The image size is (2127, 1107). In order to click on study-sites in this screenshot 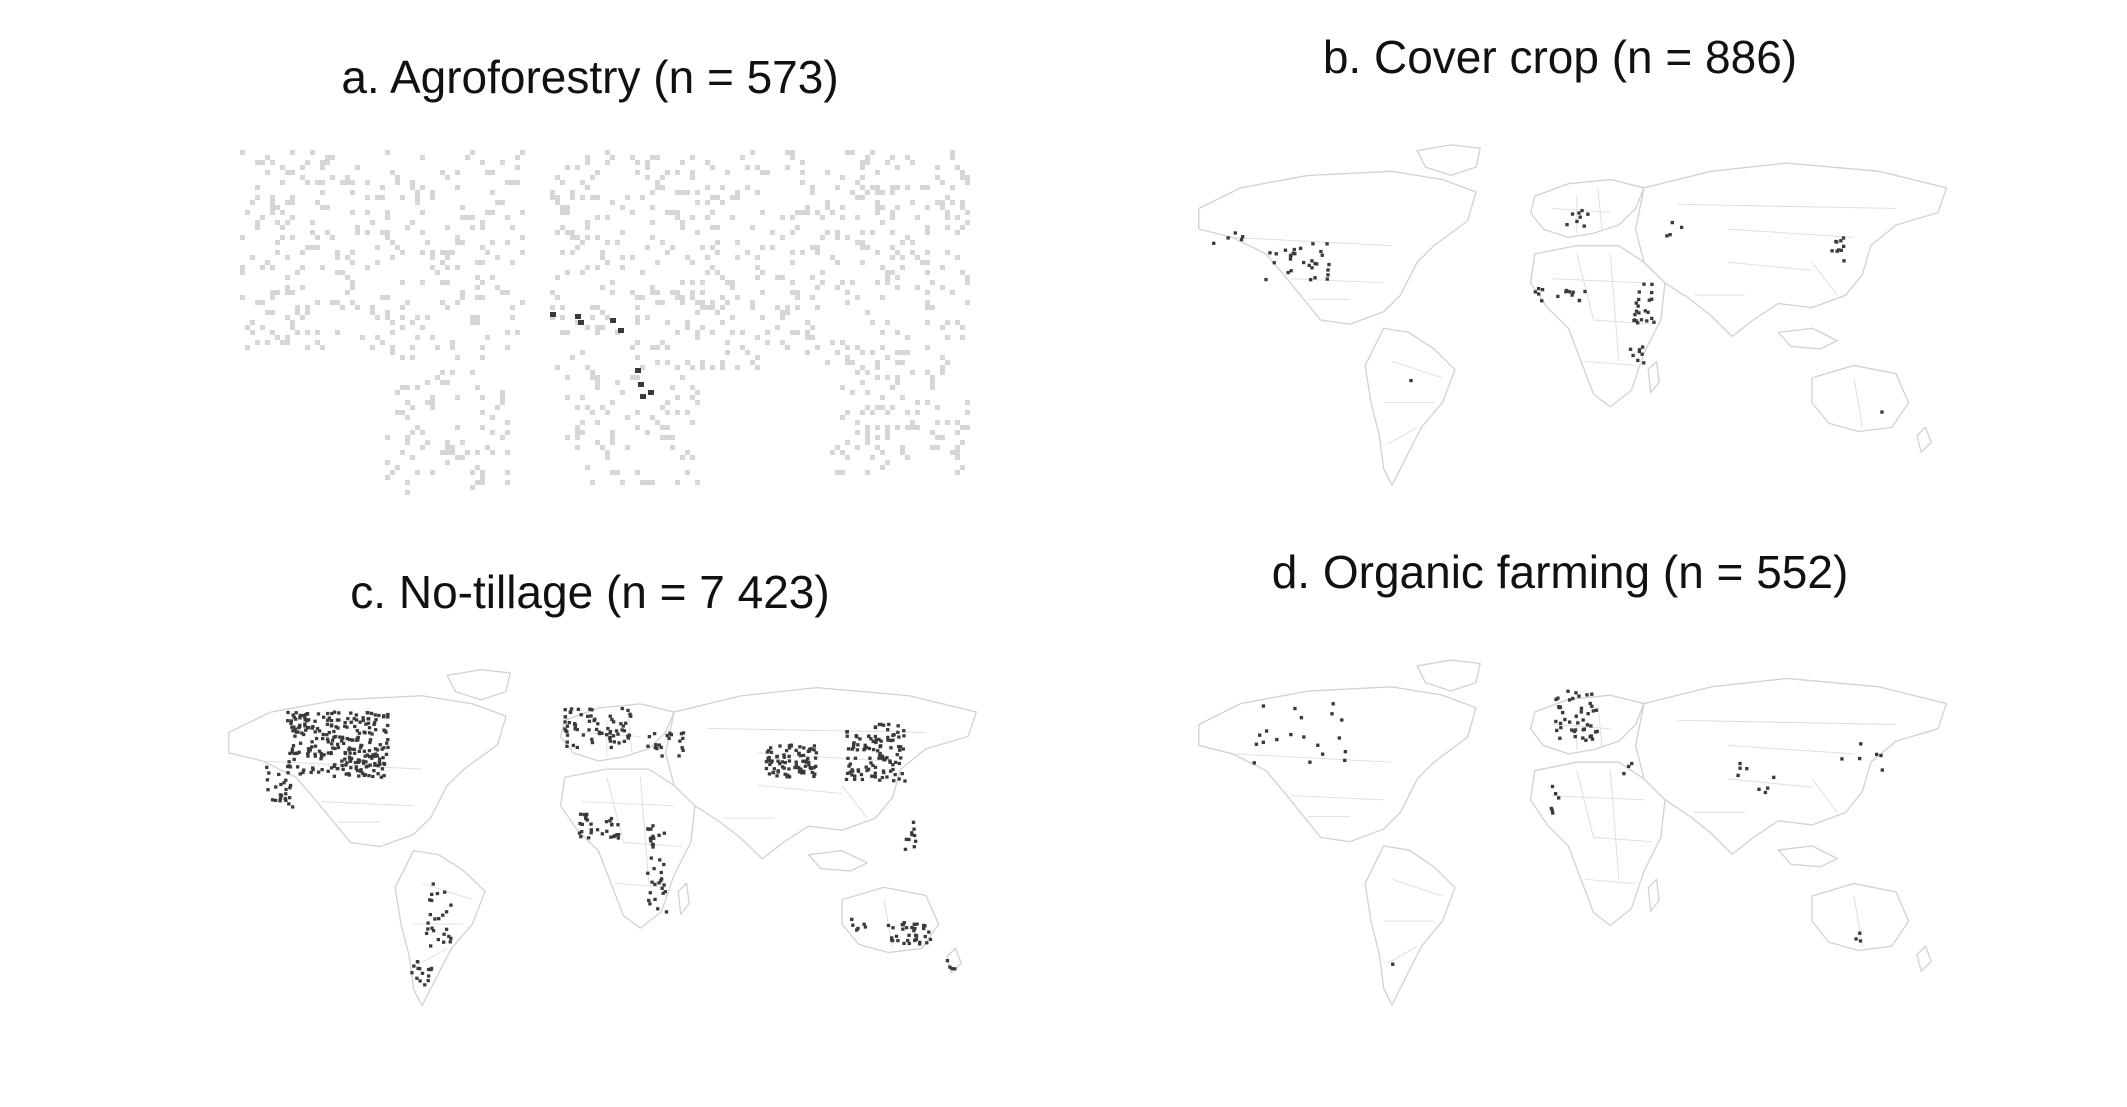, I will do `click(1548, 311)`.